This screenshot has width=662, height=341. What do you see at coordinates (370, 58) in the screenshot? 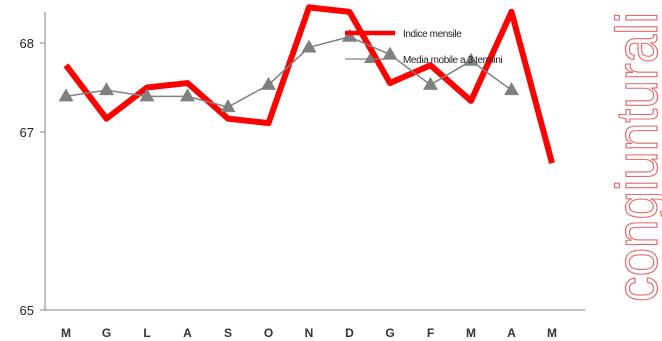
I see `legend-marker-moving-avg` at bounding box center [370, 58].